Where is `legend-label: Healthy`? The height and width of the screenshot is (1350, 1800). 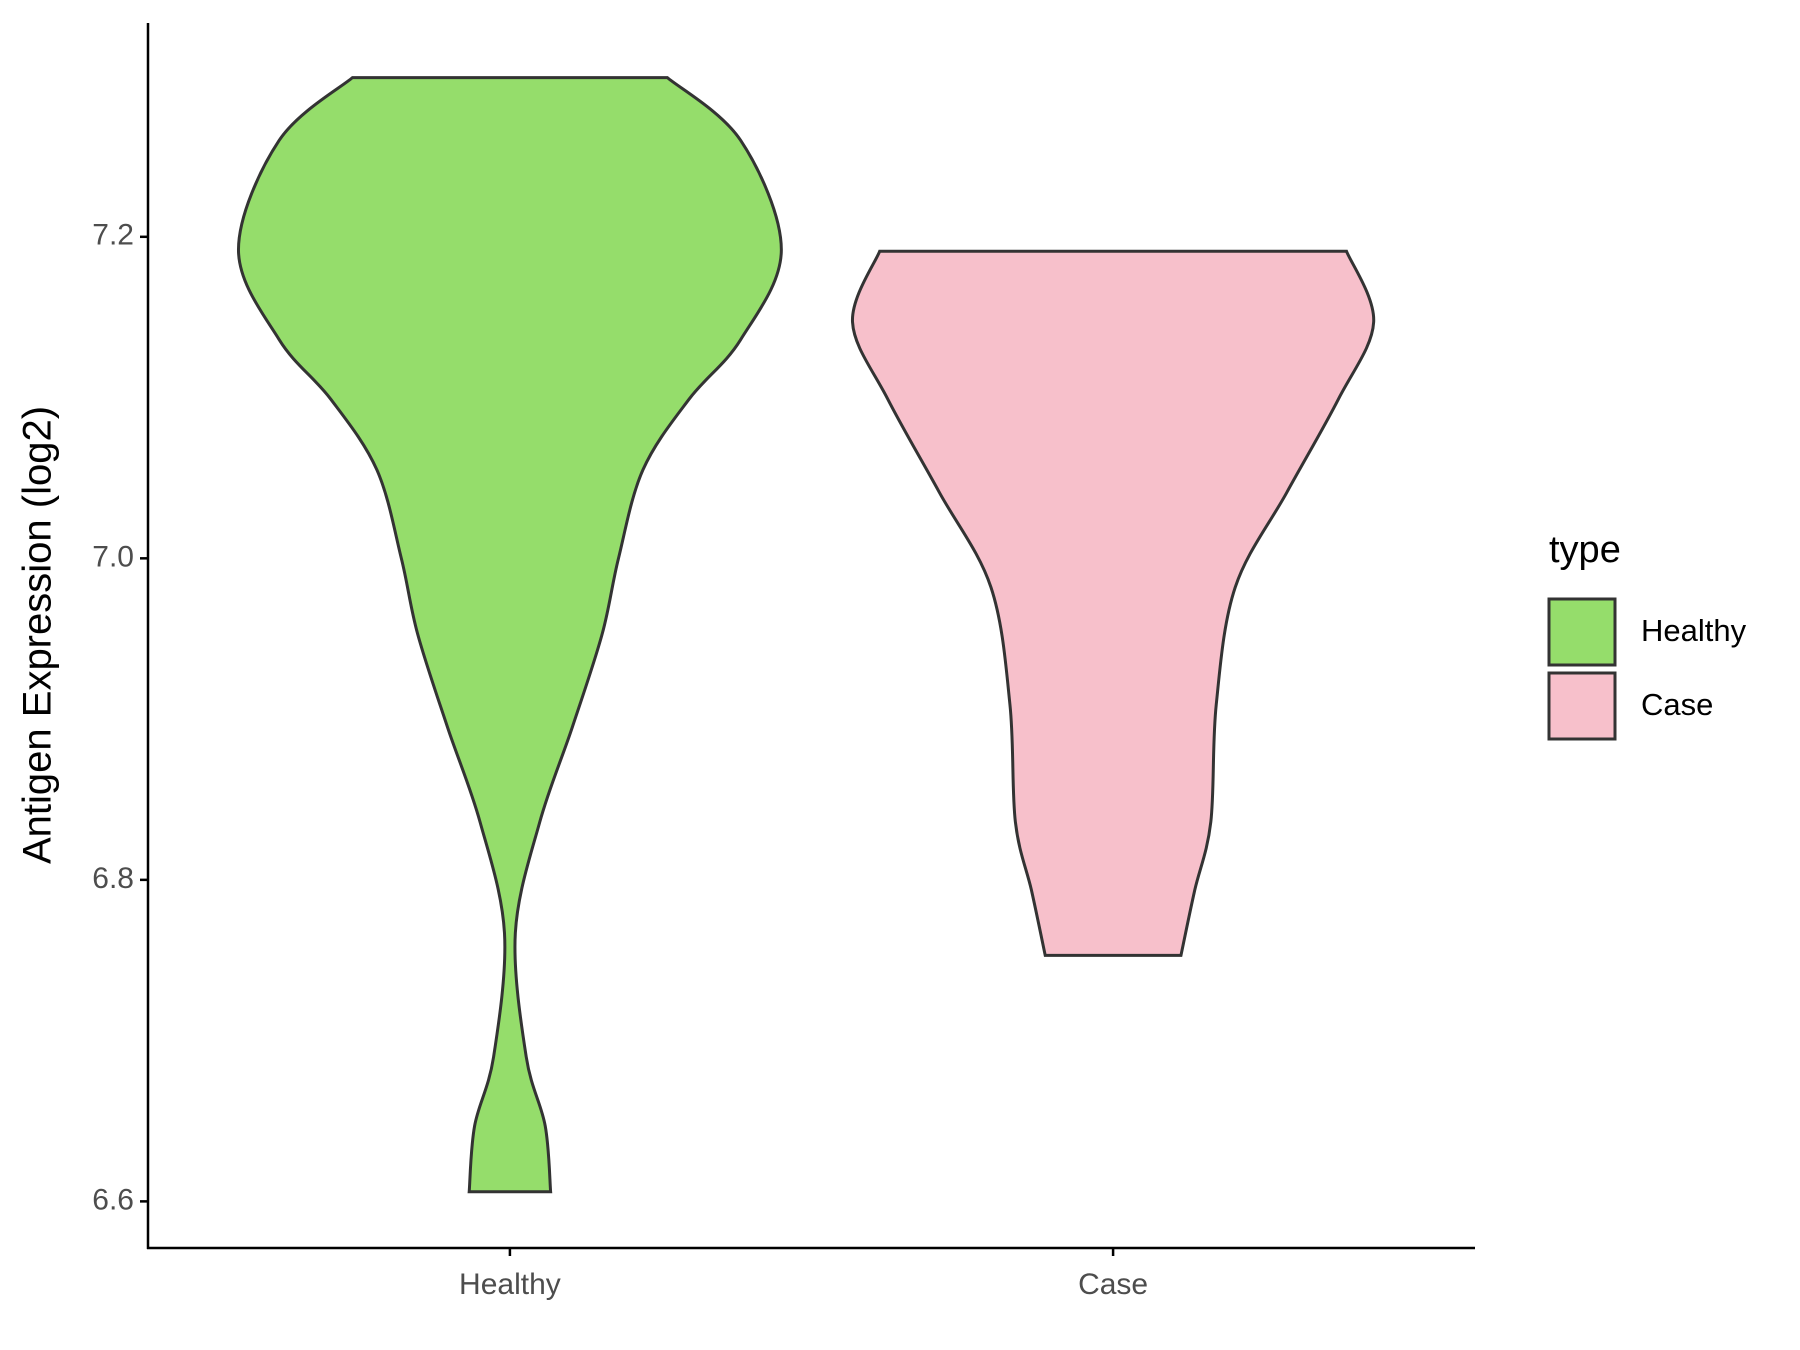 legend-label: Healthy is located at coordinates (1694, 630).